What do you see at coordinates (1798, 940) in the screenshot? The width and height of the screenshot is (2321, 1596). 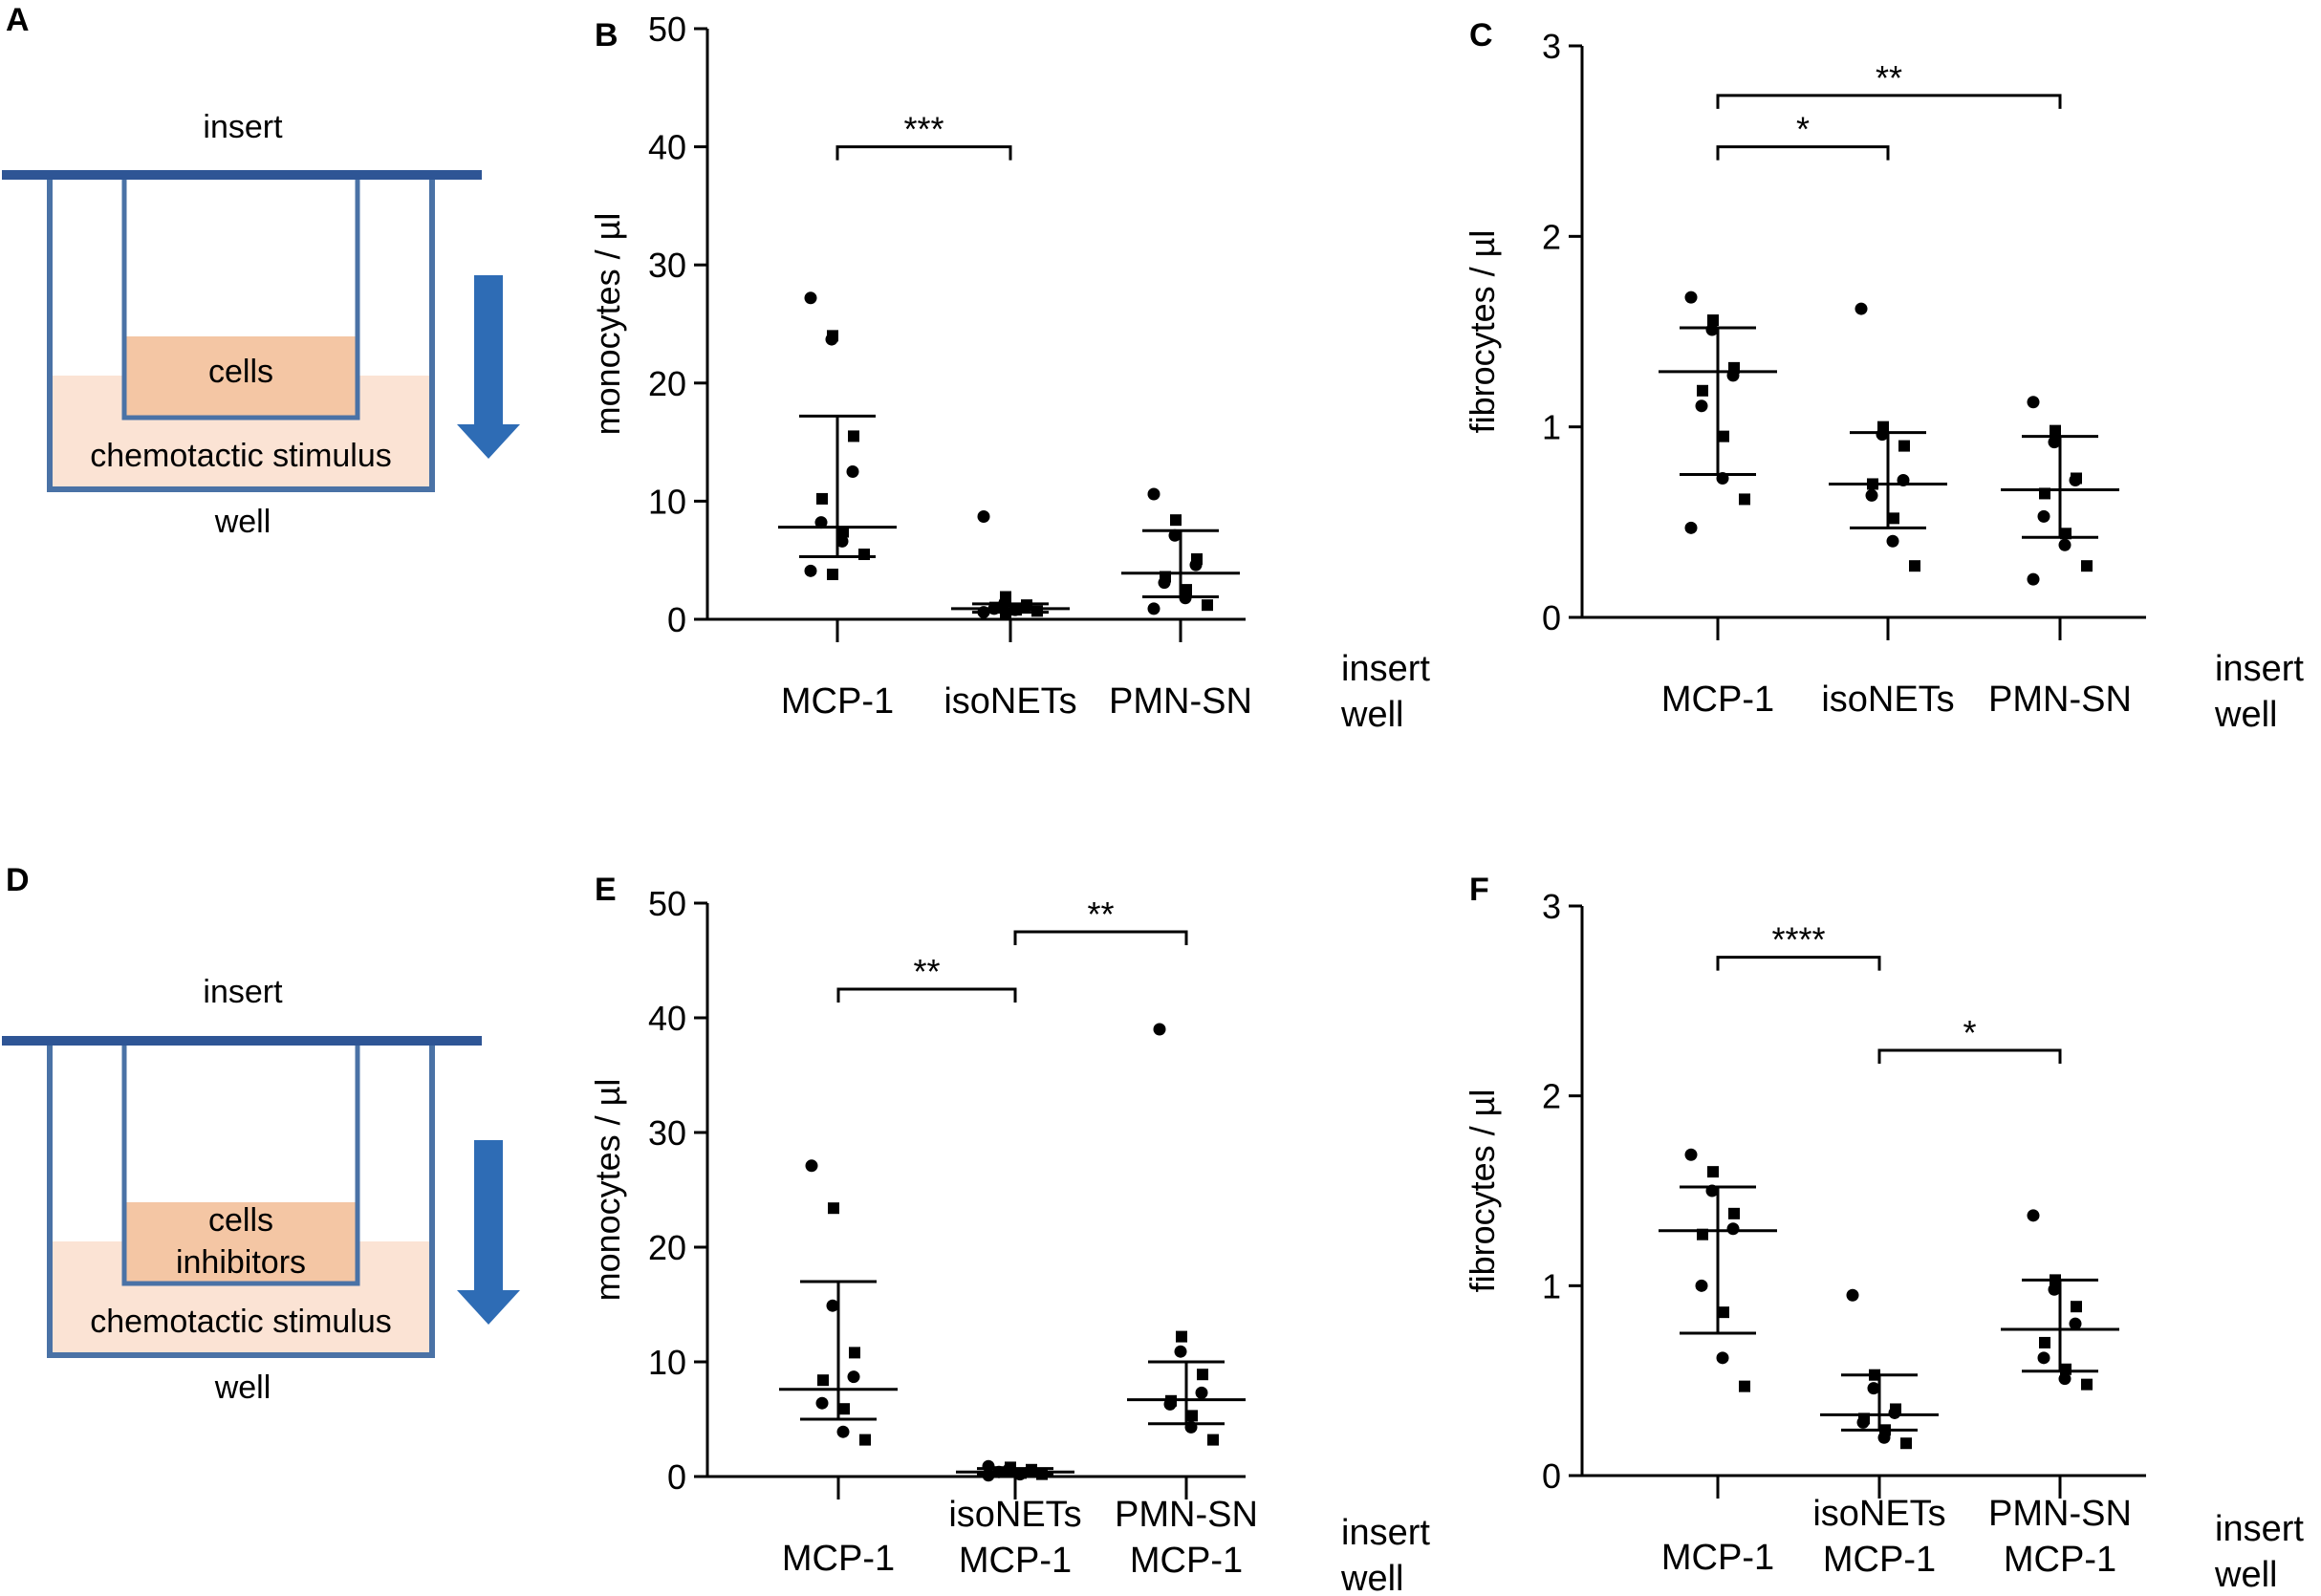 I see `significance-label: ****` at bounding box center [1798, 940].